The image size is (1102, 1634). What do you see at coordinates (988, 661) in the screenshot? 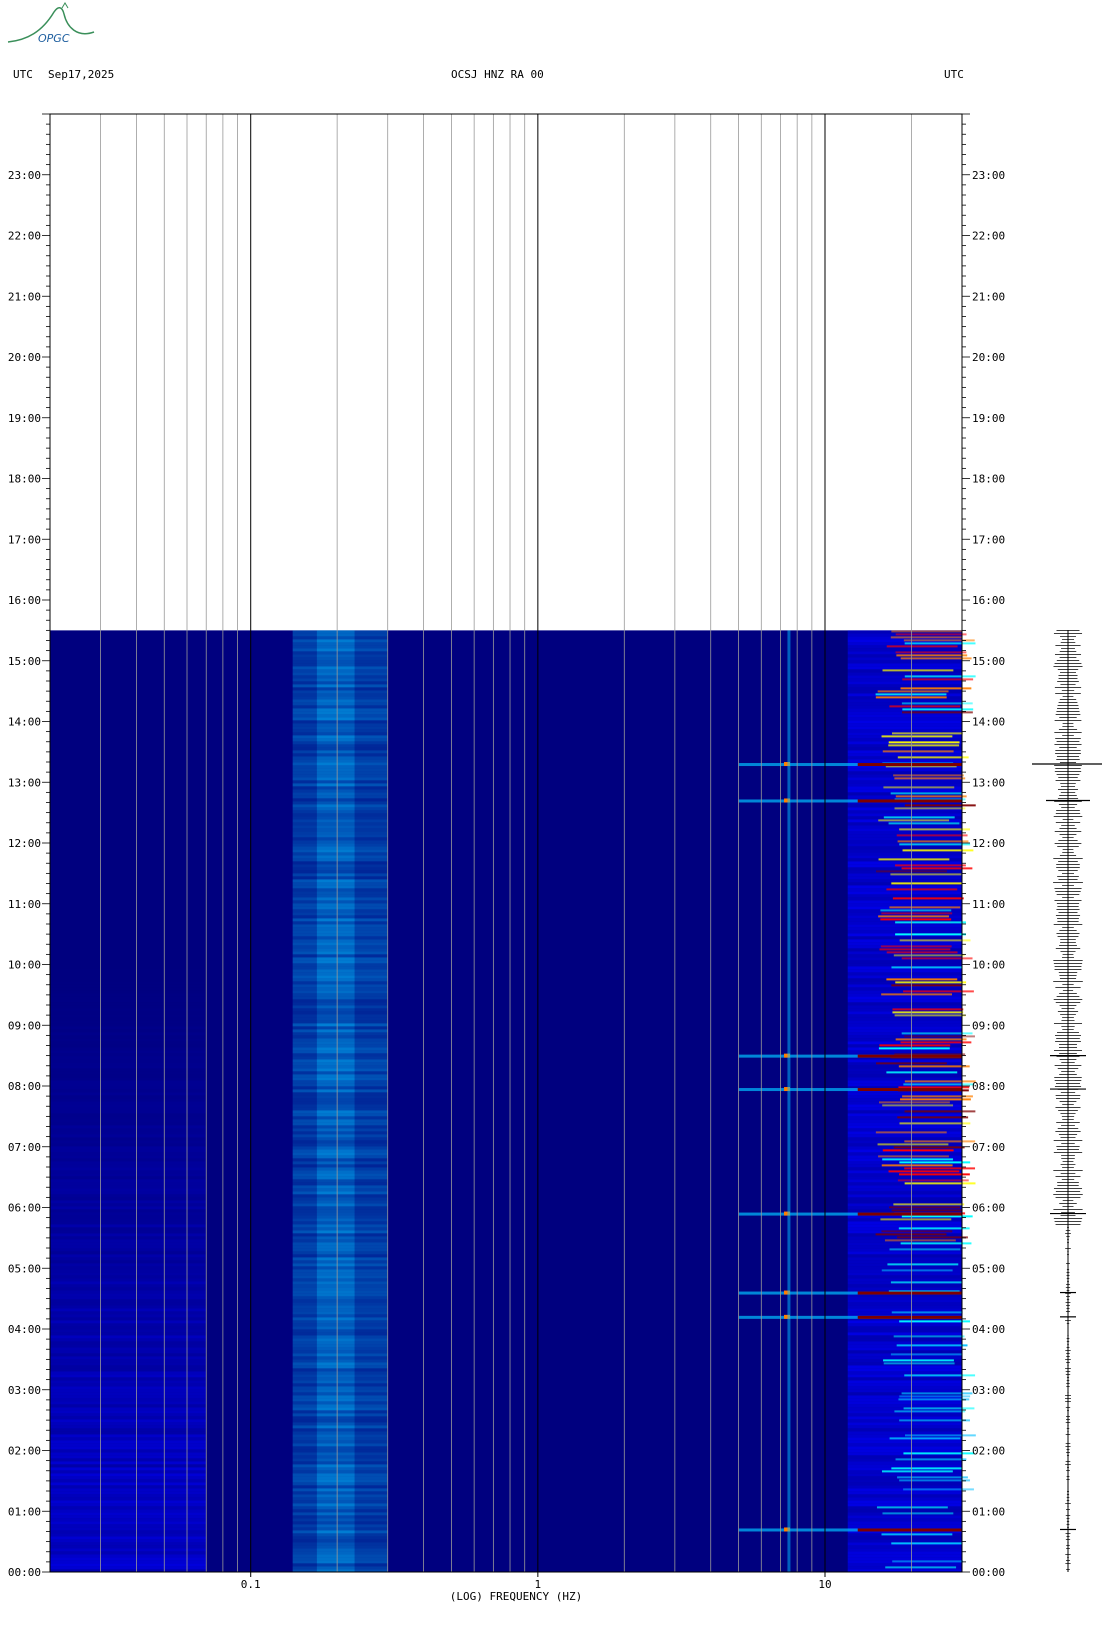
I see `y-tick-label-right: 15:00` at bounding box center [988, 661].